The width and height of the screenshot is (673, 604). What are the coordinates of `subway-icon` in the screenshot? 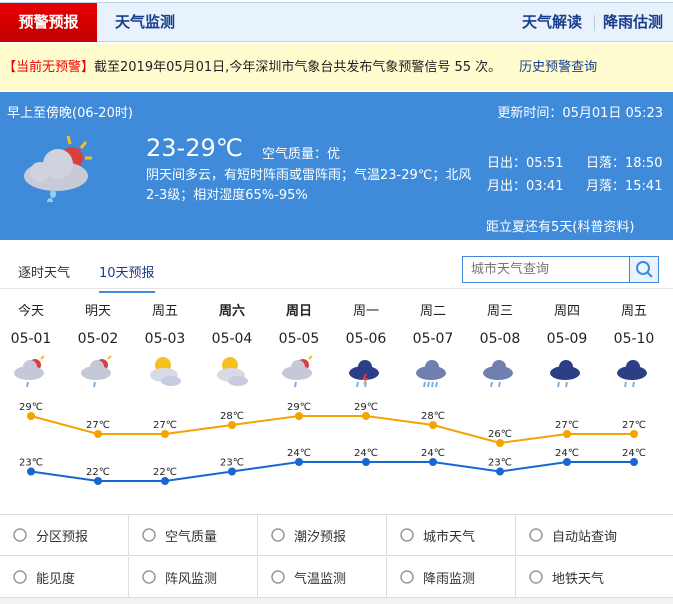 It's located at (536, 577).